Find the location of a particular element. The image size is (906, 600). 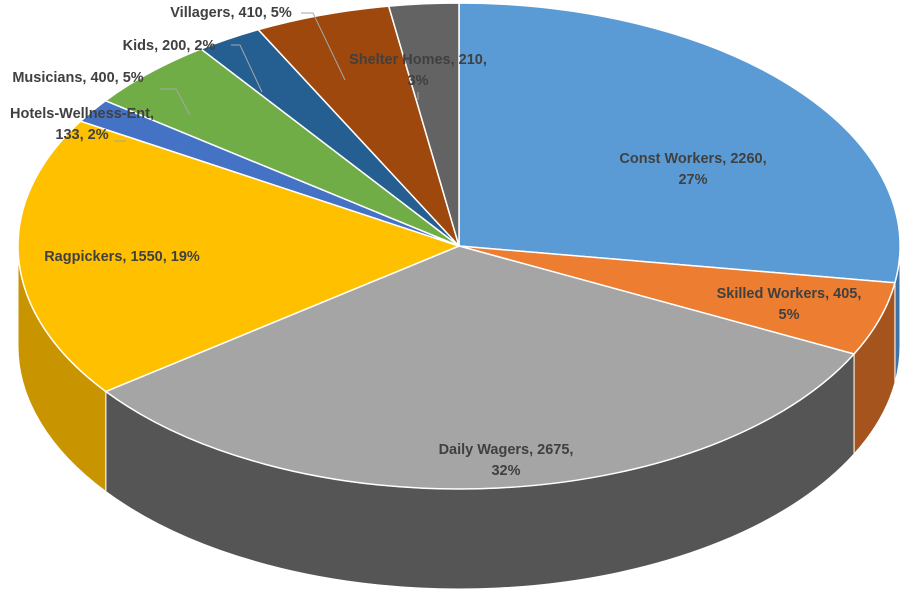

leader-line-kids is located at coordinates (247, 68).